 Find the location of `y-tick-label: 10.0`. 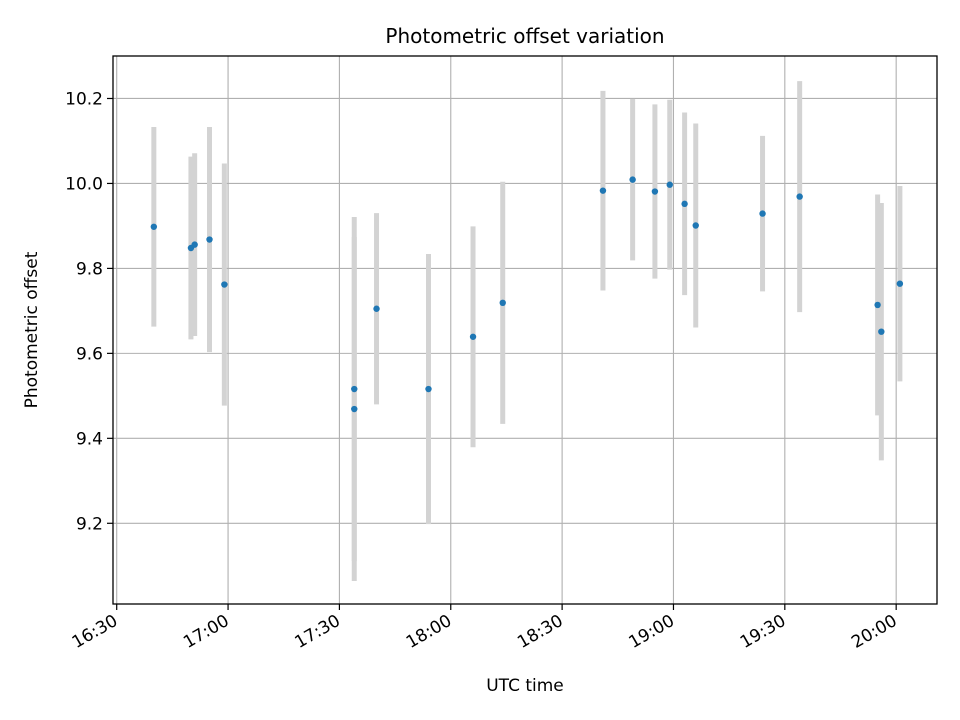

y-tick-label: 10.0 is located at coordinates (84, 184).